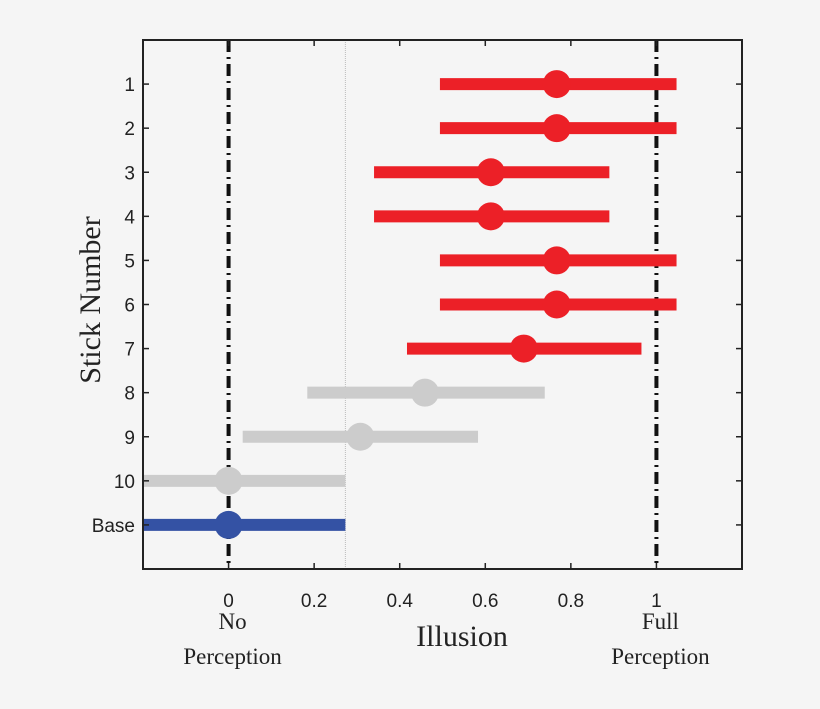  Describe the element at coordinates (129, 350) in the screenshot. I see `y-tick-label: 7` at that location.